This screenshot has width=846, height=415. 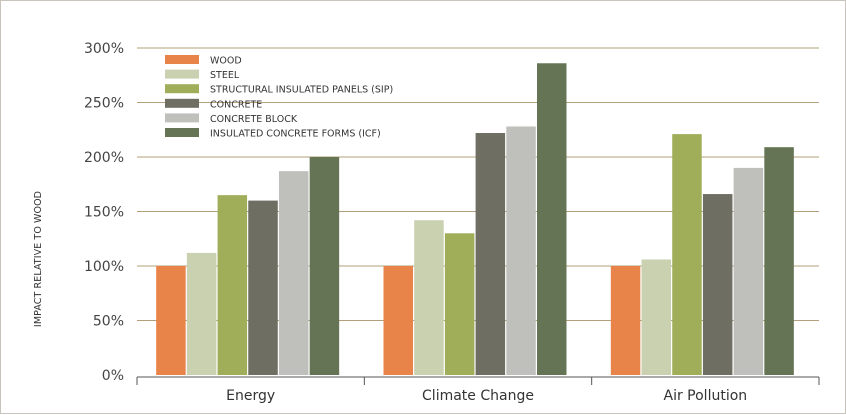 What do you see at coordinates (236, 104) in the screenshot?
I see `legend-label: CONCRETE` at bounding box center [236, 104].